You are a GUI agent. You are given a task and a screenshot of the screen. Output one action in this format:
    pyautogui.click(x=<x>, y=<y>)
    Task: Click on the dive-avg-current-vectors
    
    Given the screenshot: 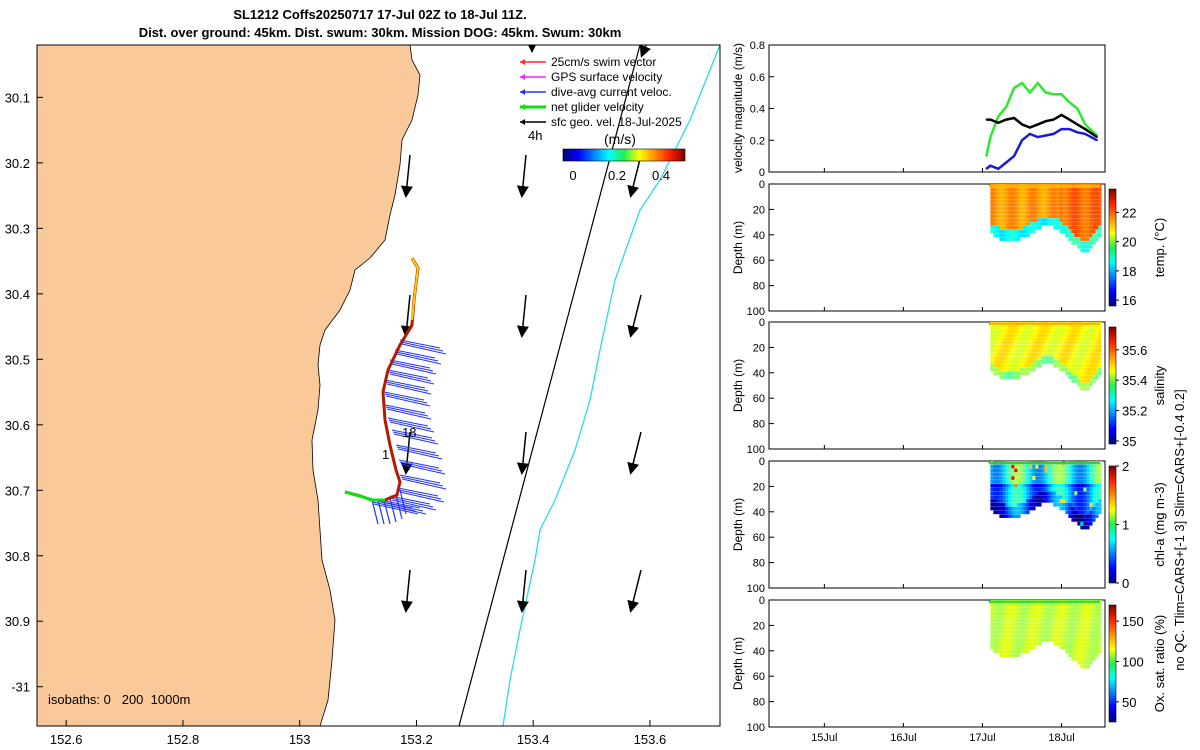 What is the action you would take?
    pyautogui.click(x=409, y=432)
    